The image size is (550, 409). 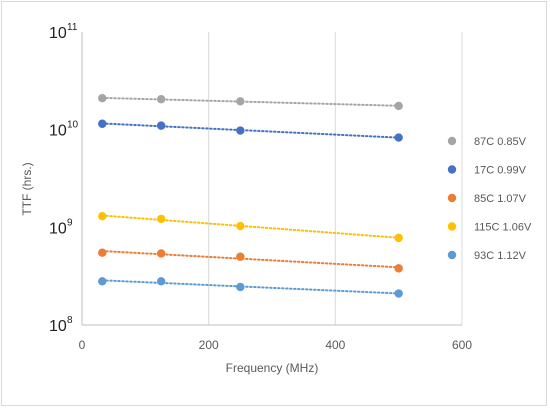 What do you see at coordinates (82, 345) in the screenshot?
I see `x-tick-label-0: 0` at bounding box center [82, 345].